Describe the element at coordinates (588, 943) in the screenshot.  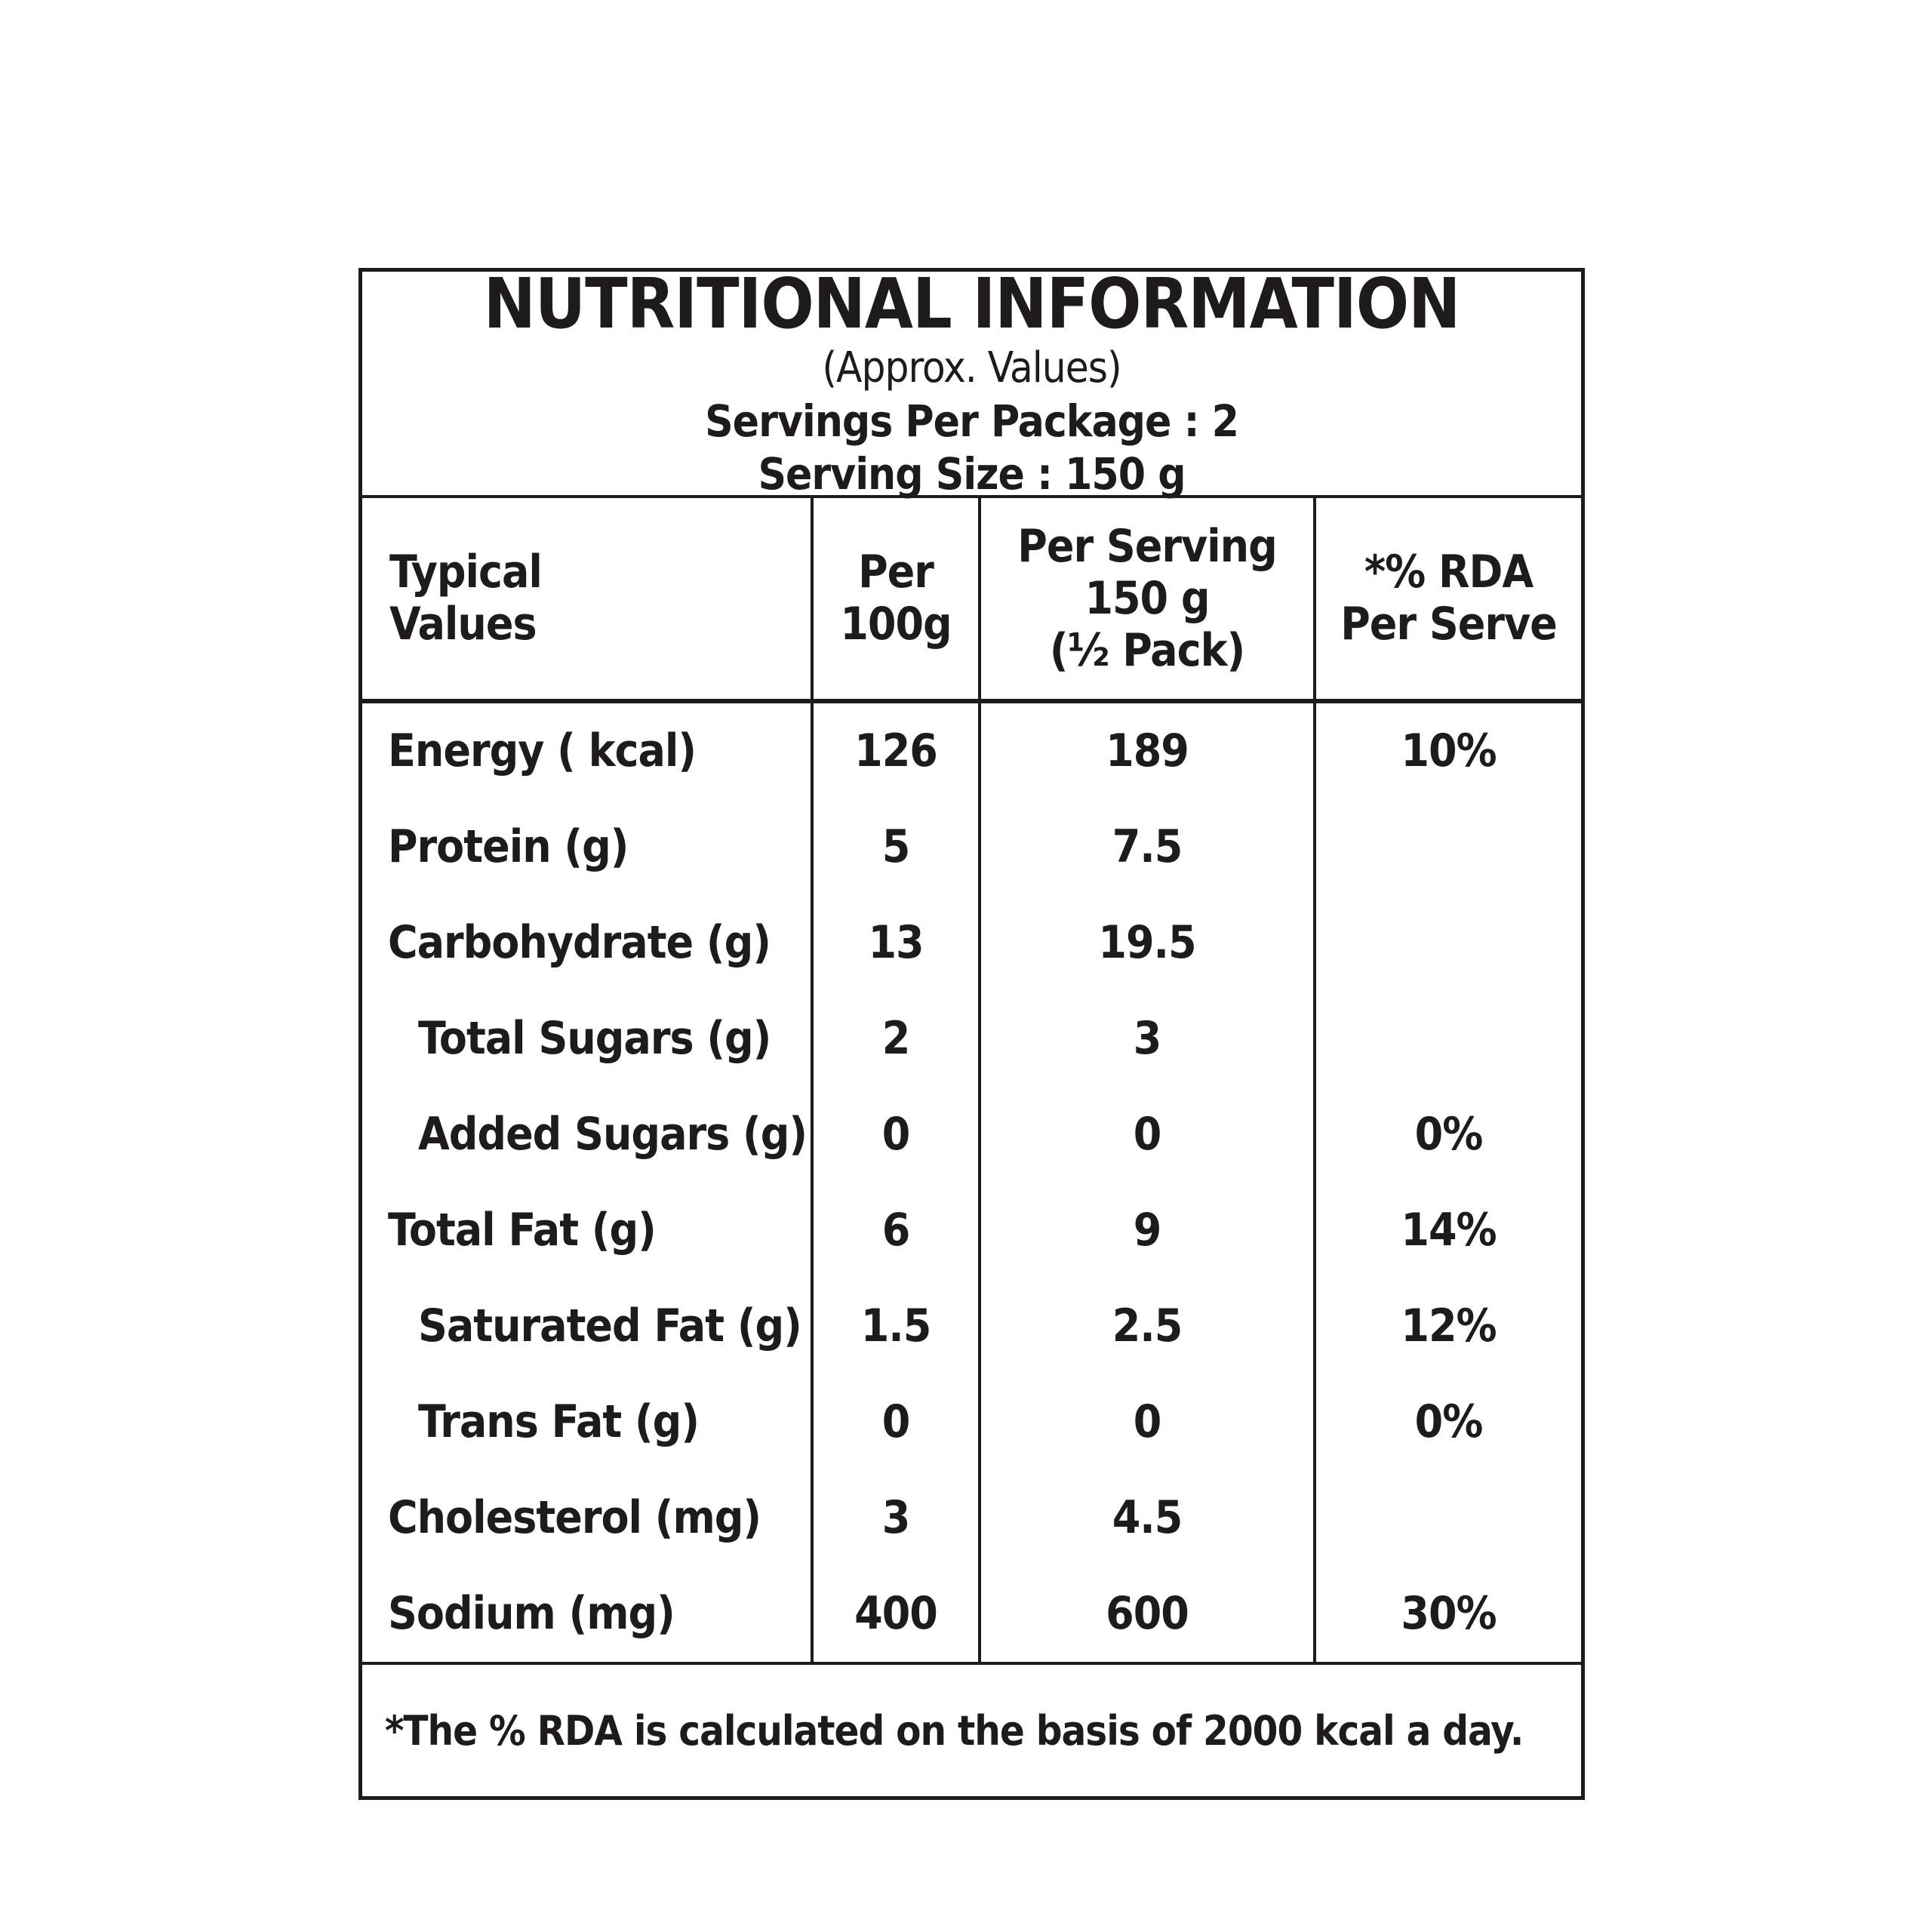
I see `cell-label: Carbohydrate (g)` at that location.